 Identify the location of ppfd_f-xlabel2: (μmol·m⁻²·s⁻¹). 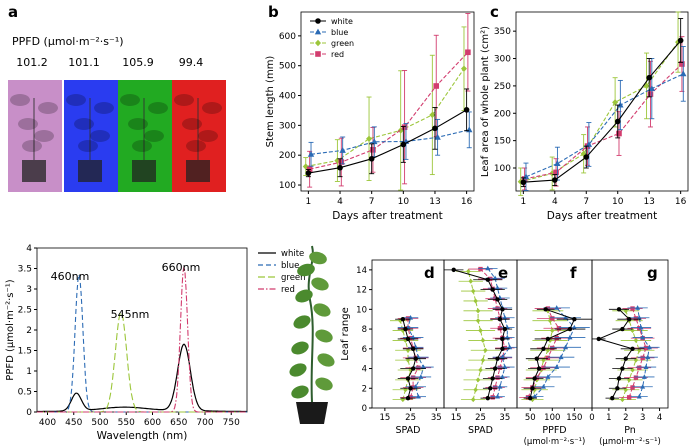
(555, 441).